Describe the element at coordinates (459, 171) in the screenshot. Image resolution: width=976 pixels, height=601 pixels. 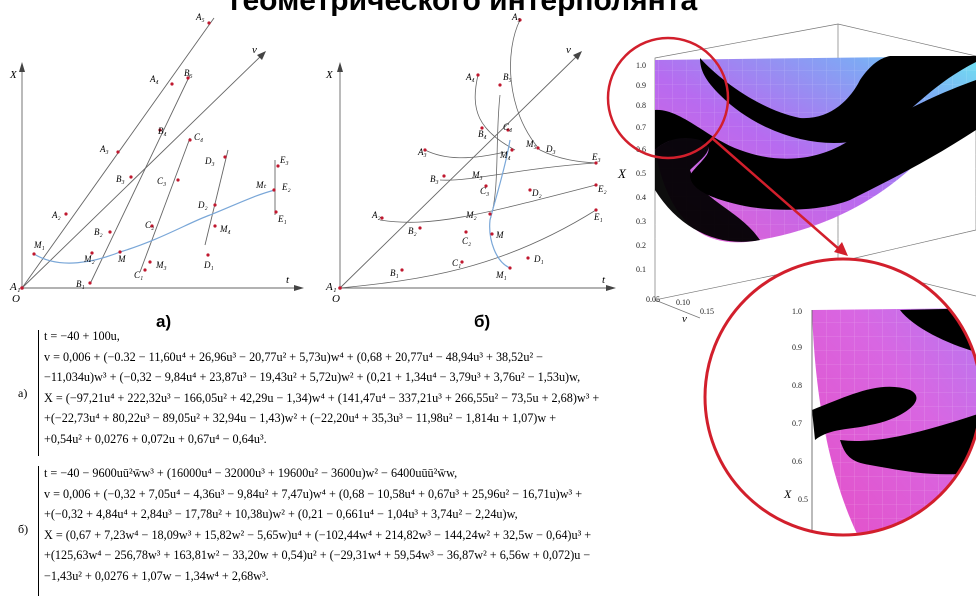
I see `v-axis-b` at that location.